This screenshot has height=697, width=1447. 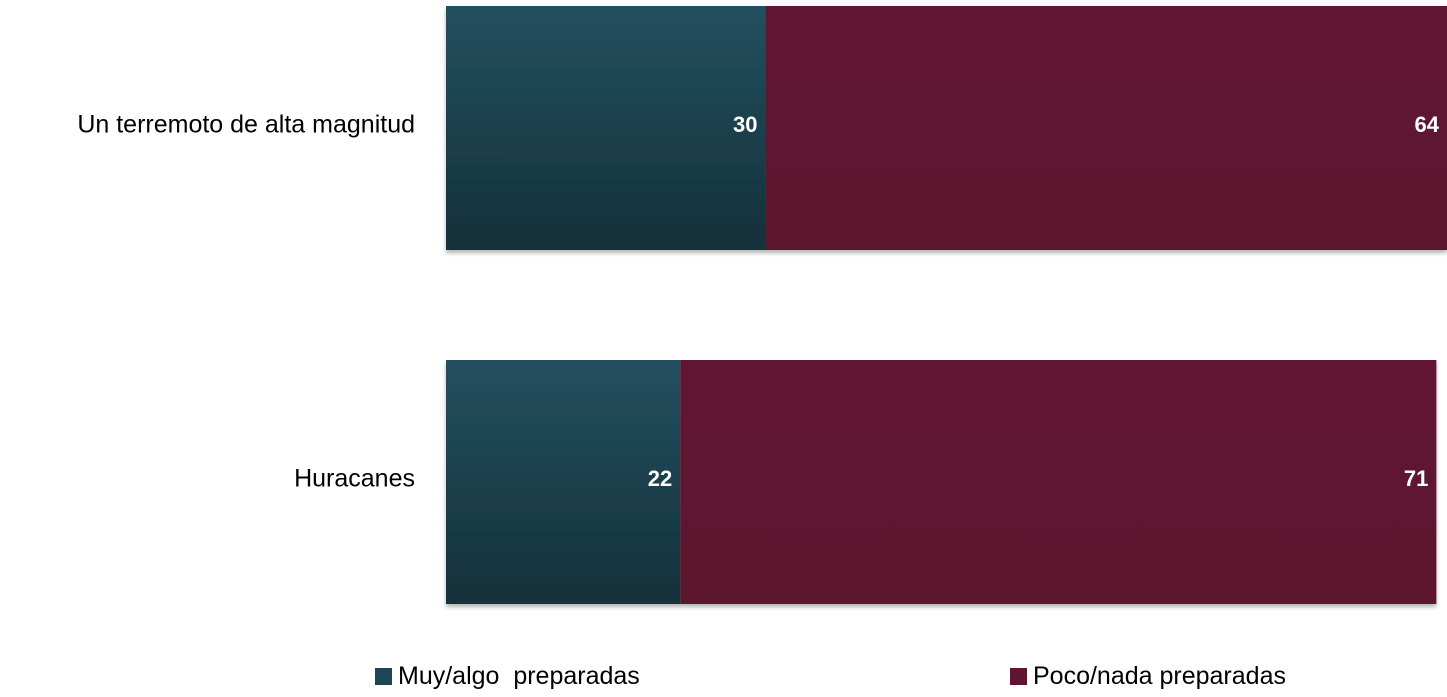 What do you see at coordinates (723, 678) in the screenshot?
I see `legend: Muy/algo preparadas Poco/nada preparadas` at bounding box center [723, 678].